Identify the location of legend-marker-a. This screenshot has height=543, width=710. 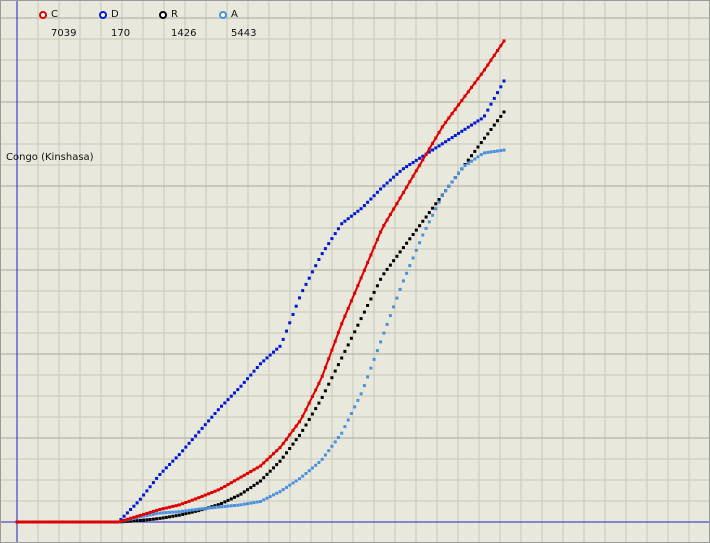
(223, 15).